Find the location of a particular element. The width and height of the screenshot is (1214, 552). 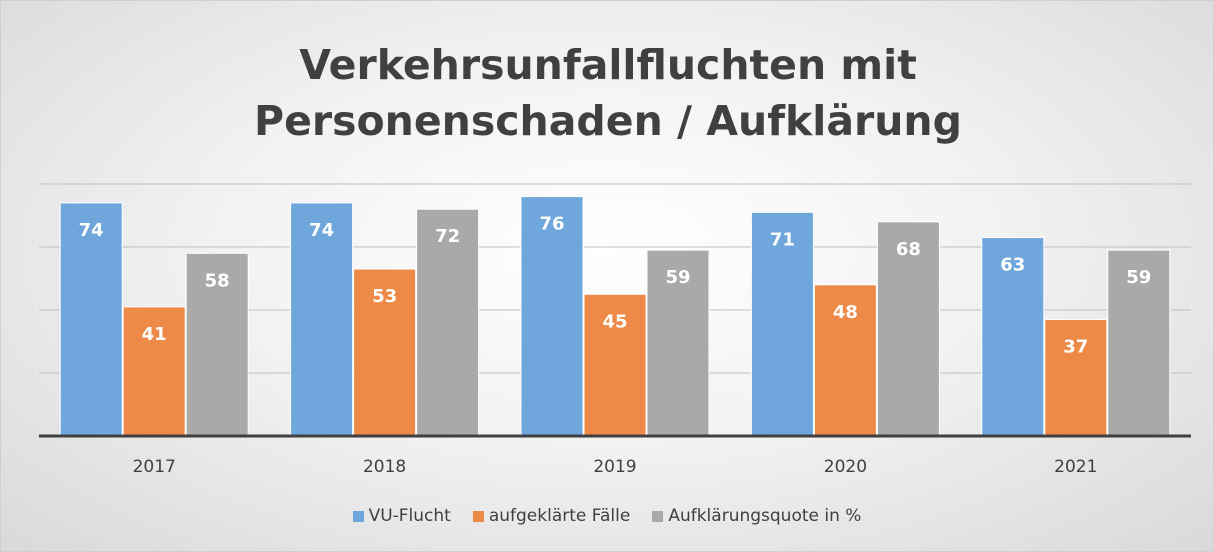

value-label: 76 is located at coordinates (551, 224).